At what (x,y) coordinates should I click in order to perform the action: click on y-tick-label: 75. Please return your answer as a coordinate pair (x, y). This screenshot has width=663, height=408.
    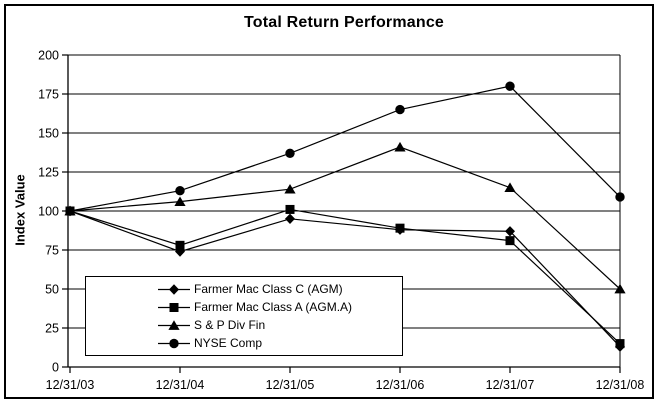
    Looking at the image, I should click on (52, 251).